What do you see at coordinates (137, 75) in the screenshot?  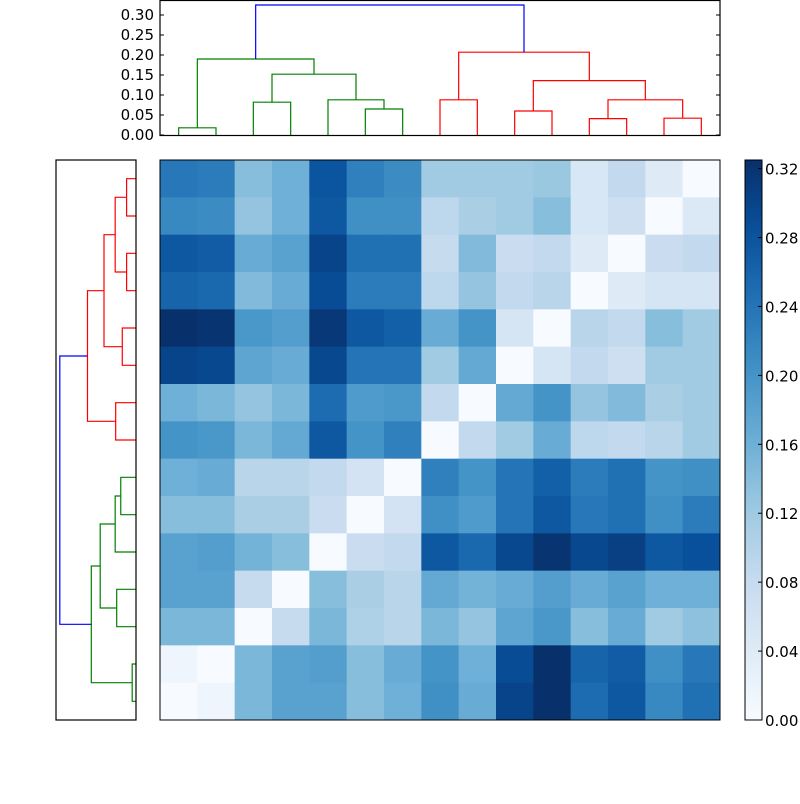 I see `y-tick-label: 0.15` at bounding box center [137, 75].